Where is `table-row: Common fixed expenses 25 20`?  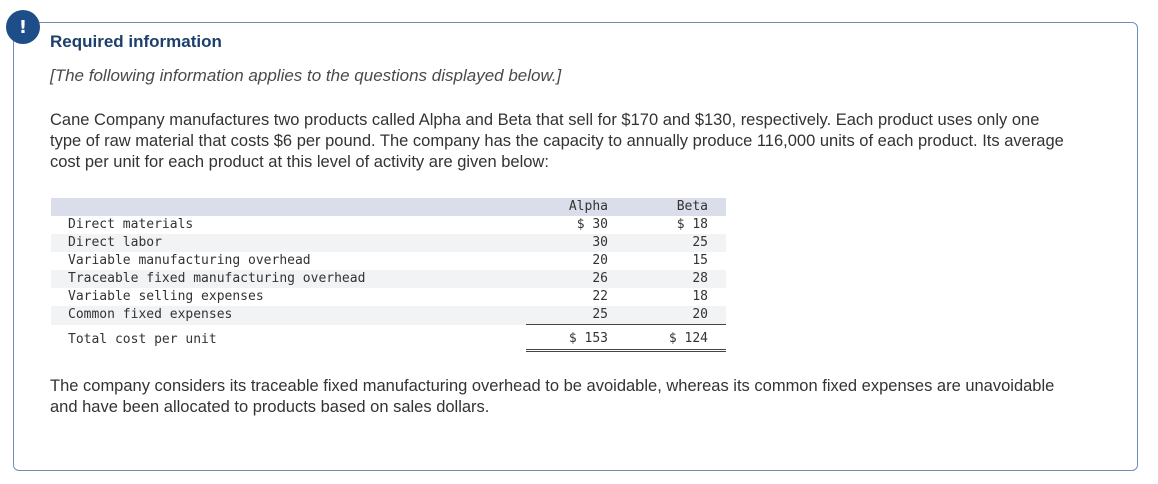
table-row: Common fixed expenses 25 20 is located at coordinates (388, 315).